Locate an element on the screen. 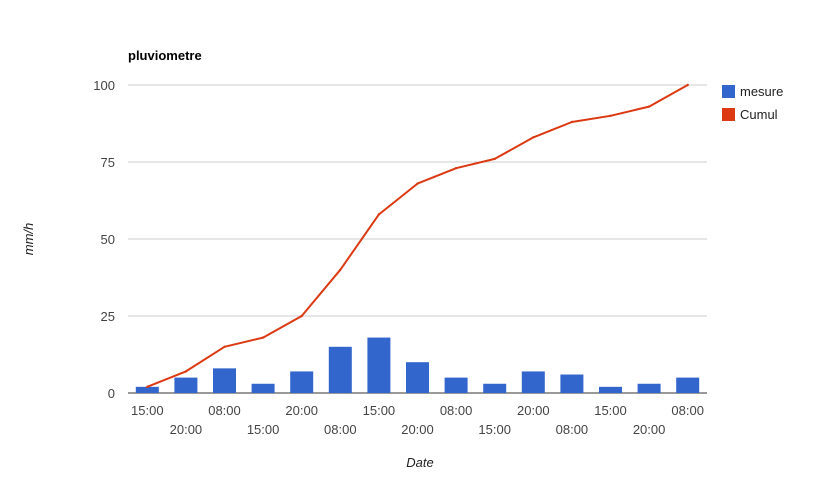  y-tick-label: 25 is located at coordinates (108, 316).